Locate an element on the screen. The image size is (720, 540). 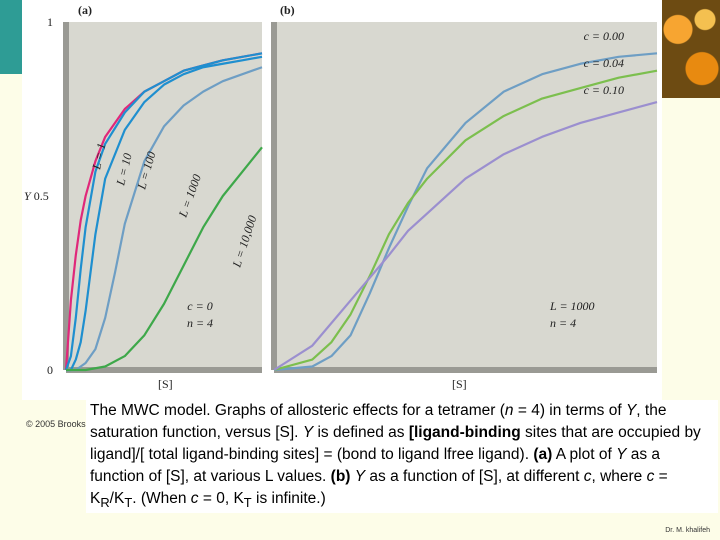
y-tick-label: 0 is located at coordinates (50, 370).